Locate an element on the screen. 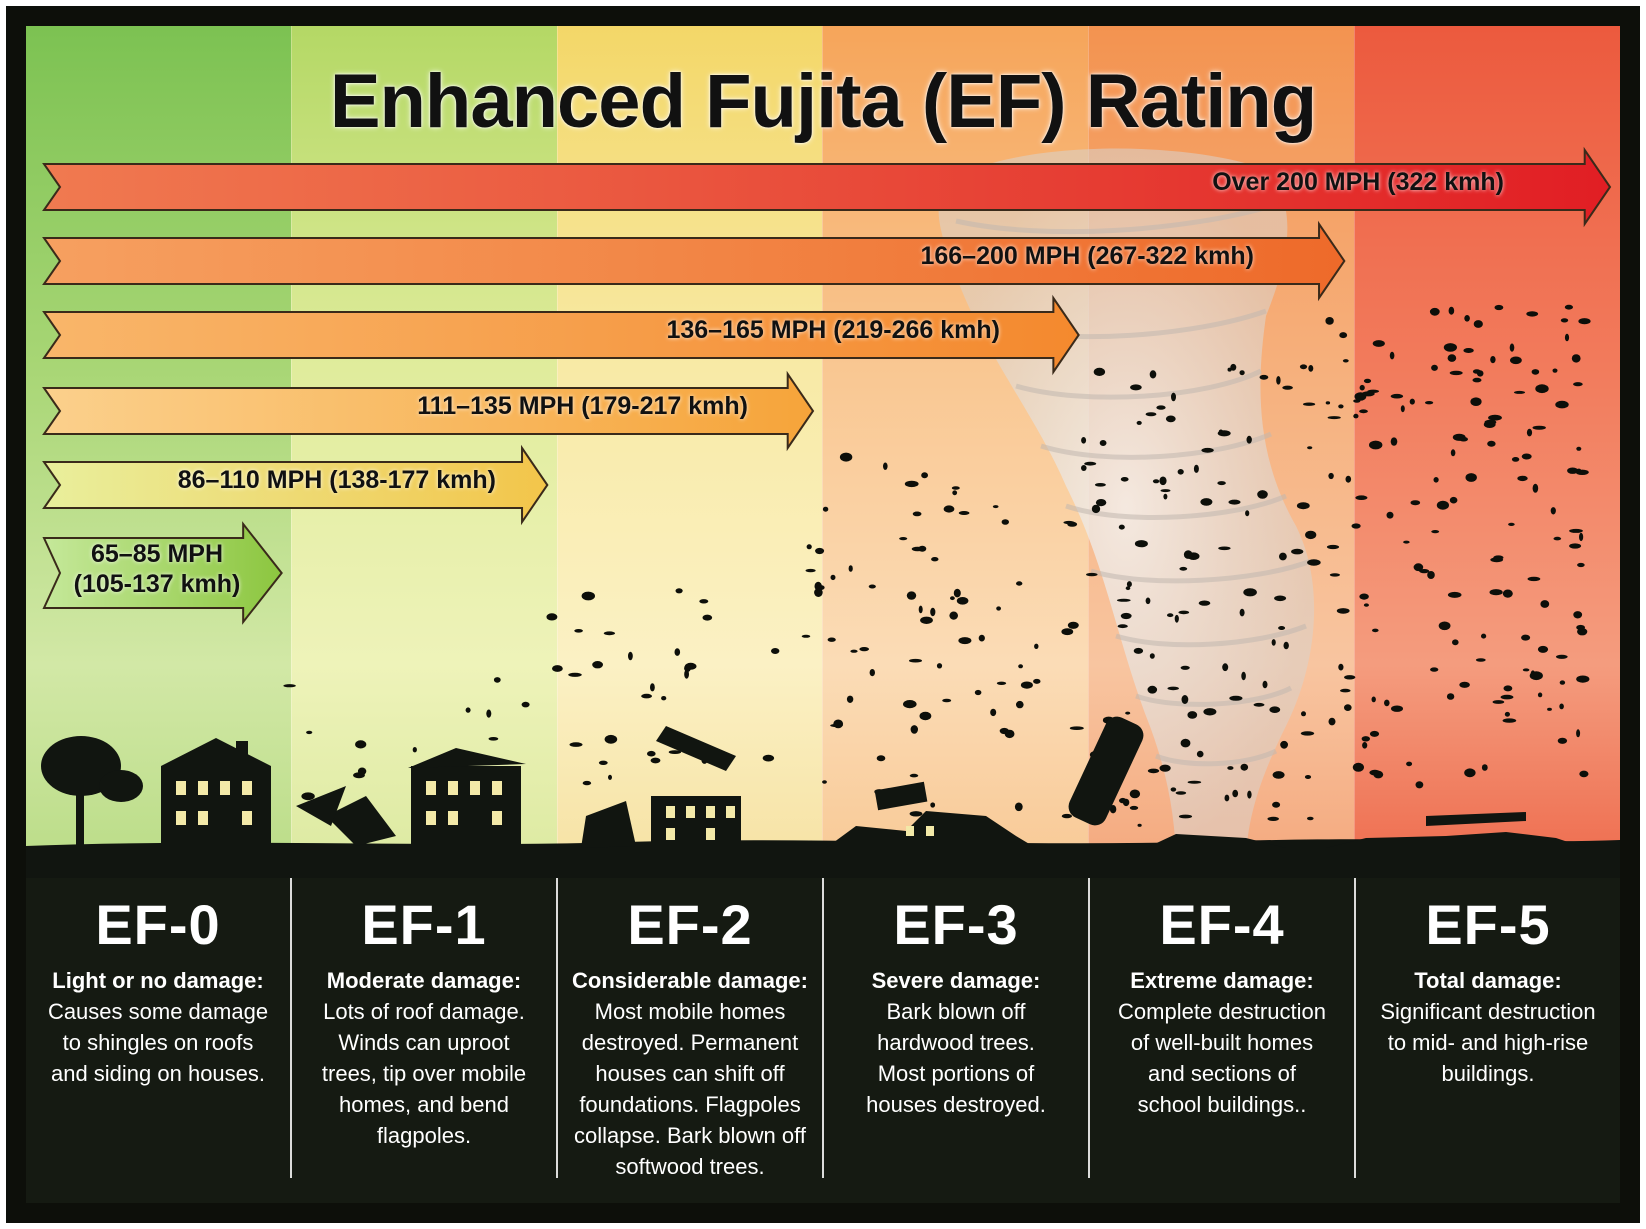 This screenshot has height=1229, width=1646. arrow-label-ef4: 166–200 MPH (267-322 kmh) is located at coordinates (1087, 256).